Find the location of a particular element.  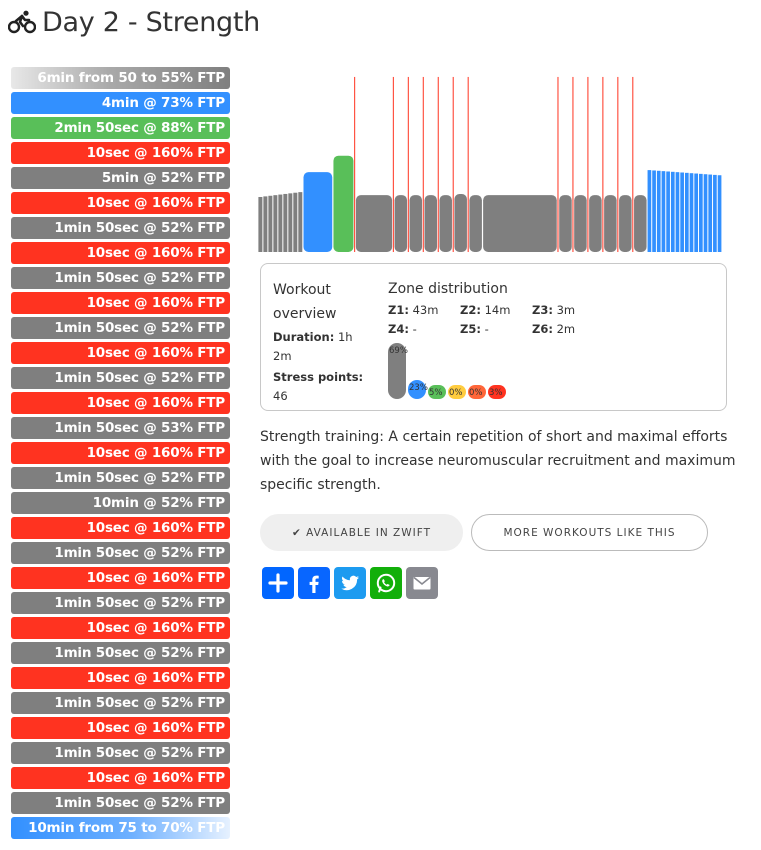

workout-step: 10min @ 52% FTP is located at coordinates (120, 503).